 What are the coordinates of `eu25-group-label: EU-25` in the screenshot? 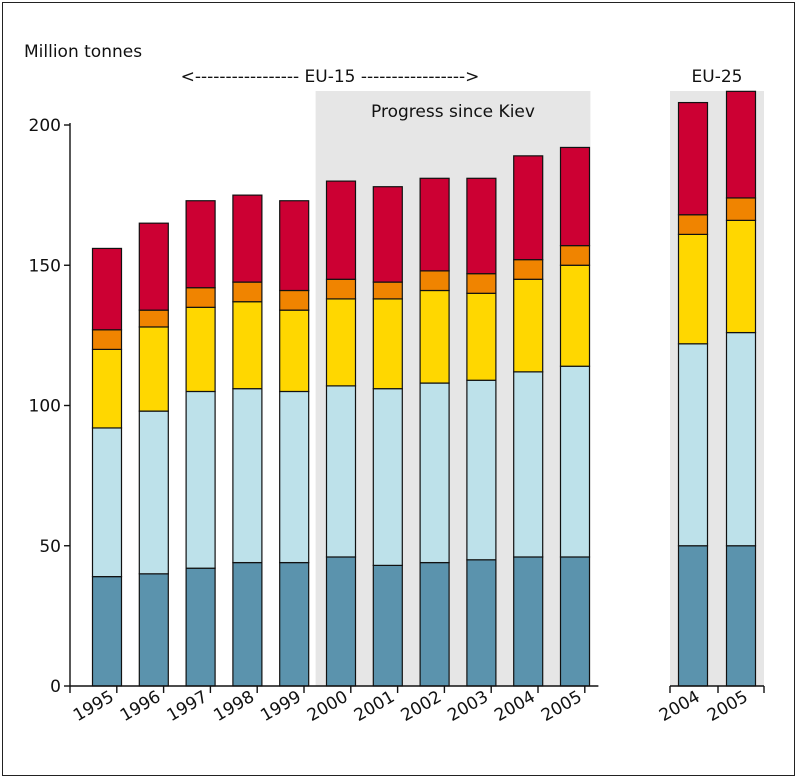 It's located at (717, 77).